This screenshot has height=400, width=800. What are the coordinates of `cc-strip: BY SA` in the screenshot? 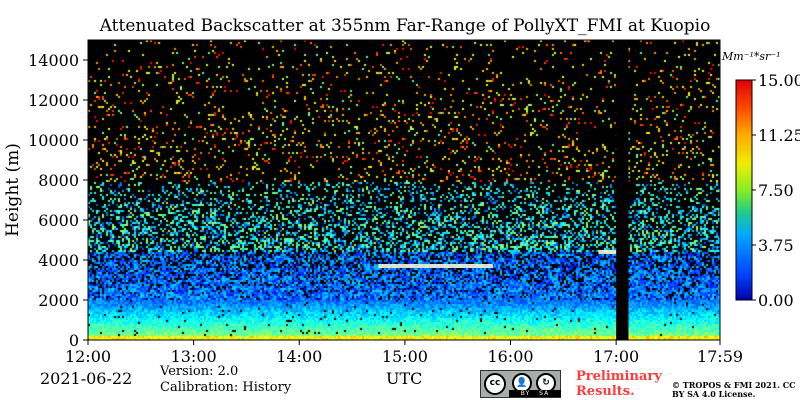 It's located at (535, 393).